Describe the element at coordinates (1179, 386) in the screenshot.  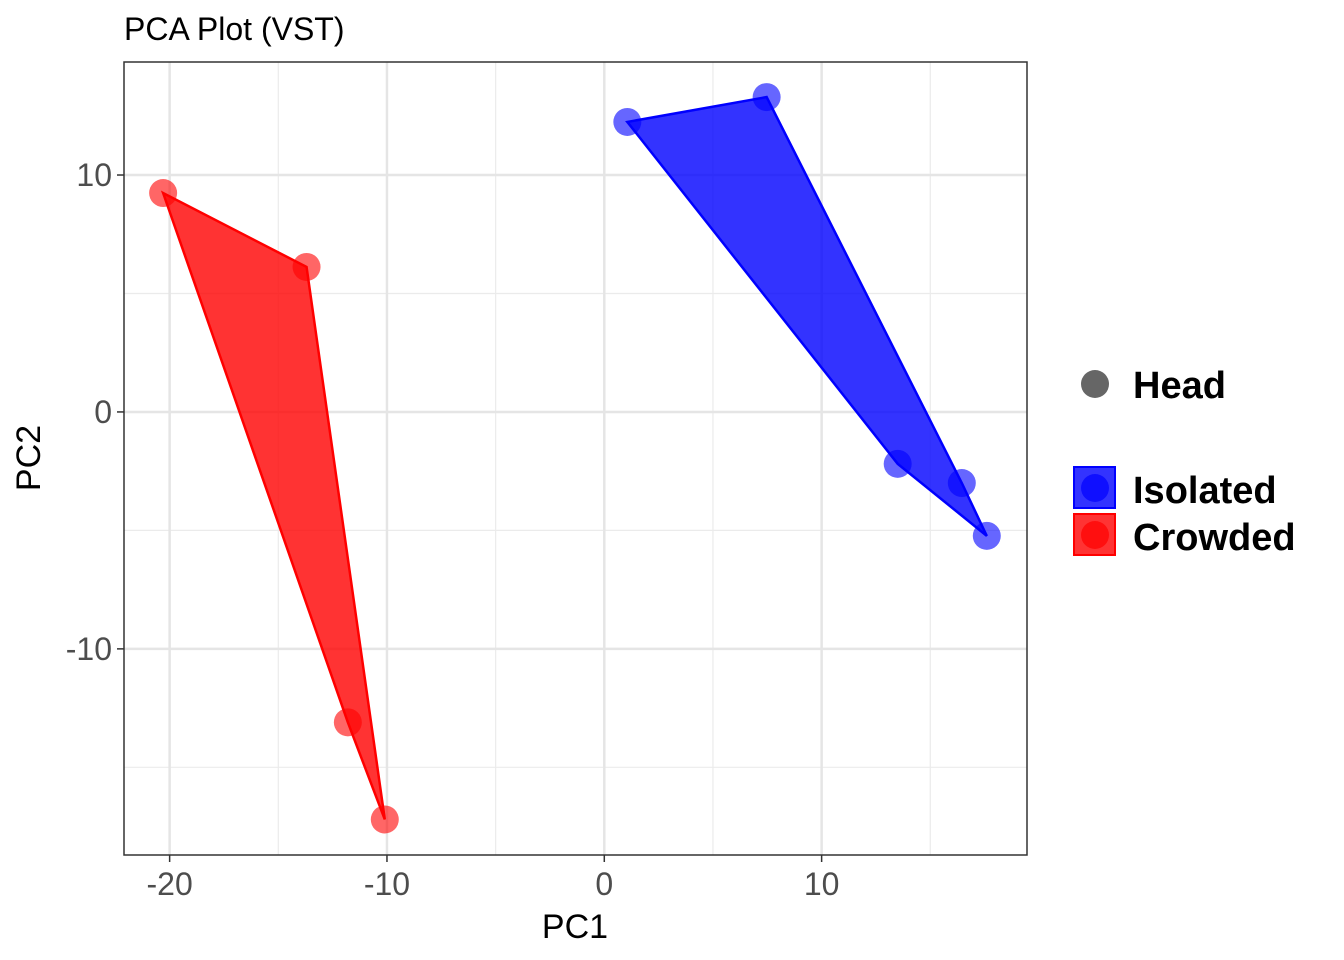
I see `legend-head-label: Head` at that location.